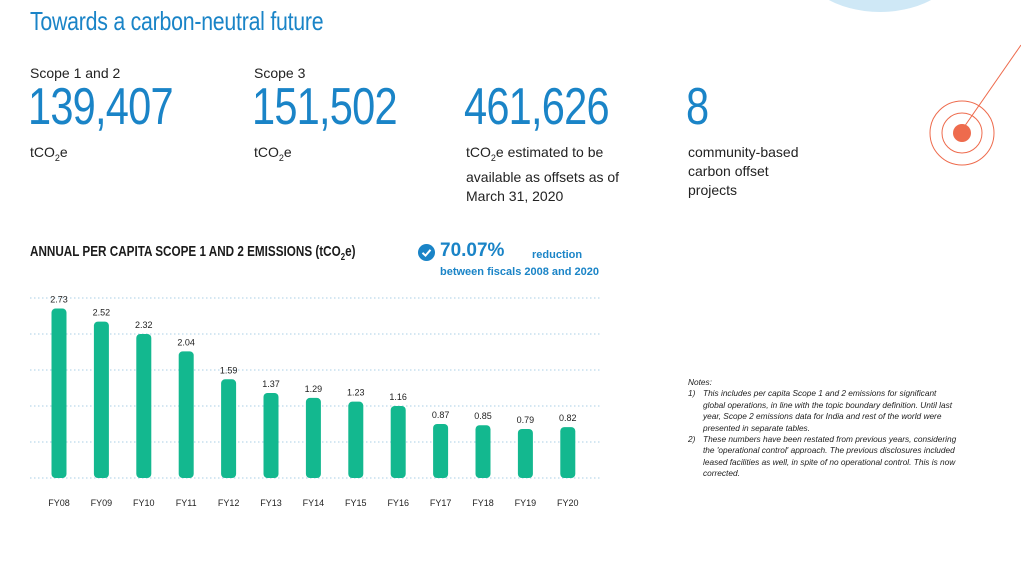  What do you see at coordinates (186, 503) in the screenshot?
I see `x-tick-label: FY11` at bounding box center [186, 503].